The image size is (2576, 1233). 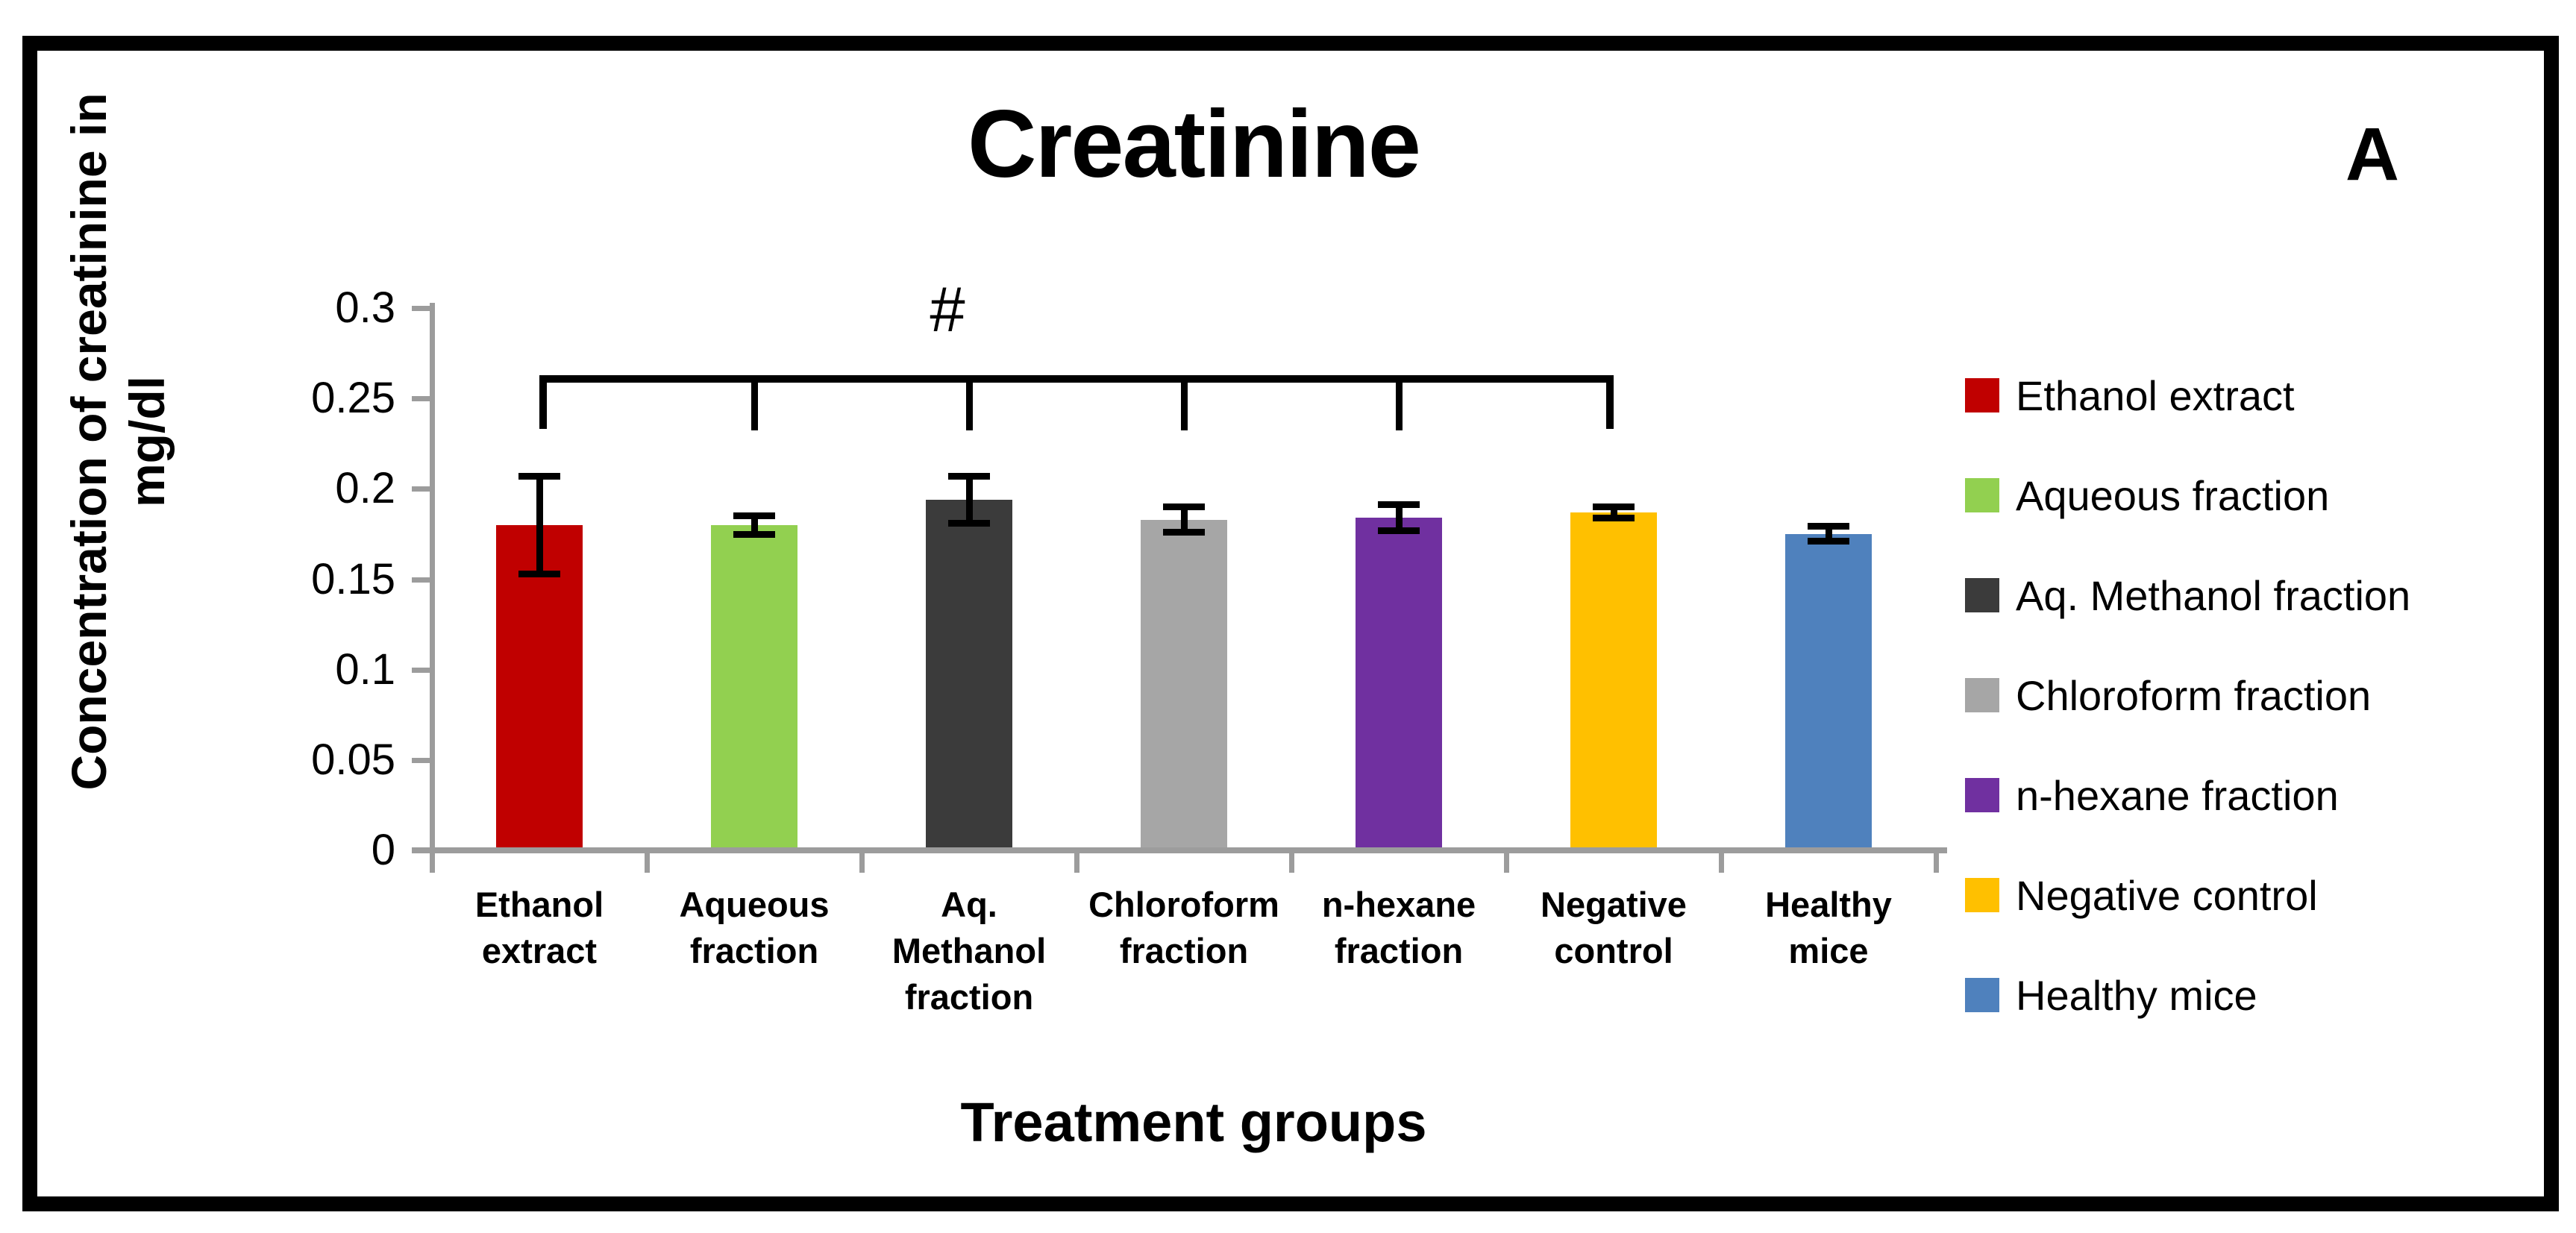 What do you see at coordinates (1610, 402) in the screenshot?
I see `bracket-end-right` at bounding box center [1610, 402].